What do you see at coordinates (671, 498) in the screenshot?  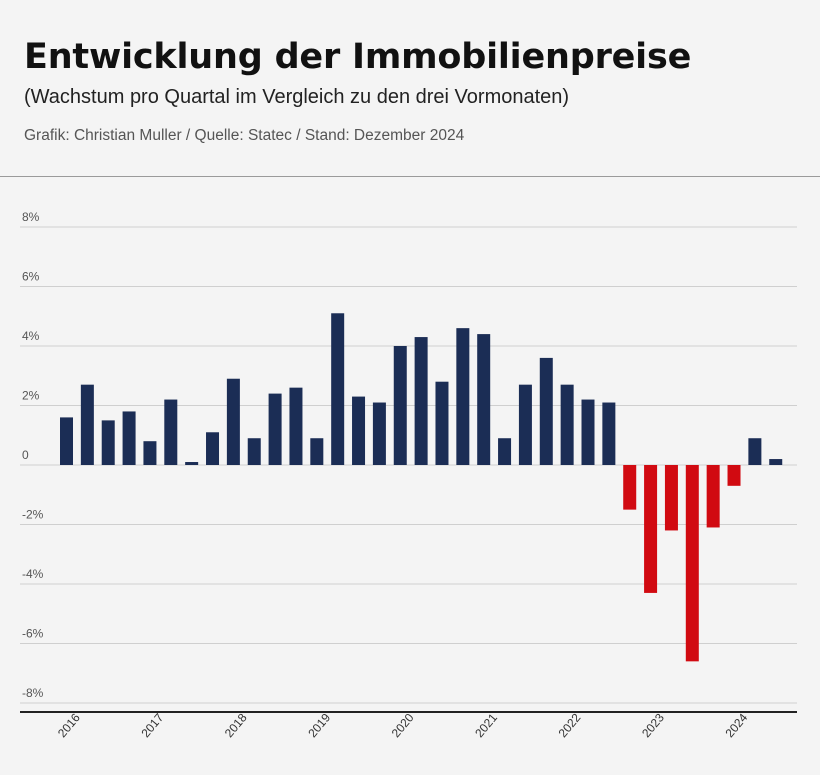 I see `bar-2023-q2` at bounding box center [671, 498].